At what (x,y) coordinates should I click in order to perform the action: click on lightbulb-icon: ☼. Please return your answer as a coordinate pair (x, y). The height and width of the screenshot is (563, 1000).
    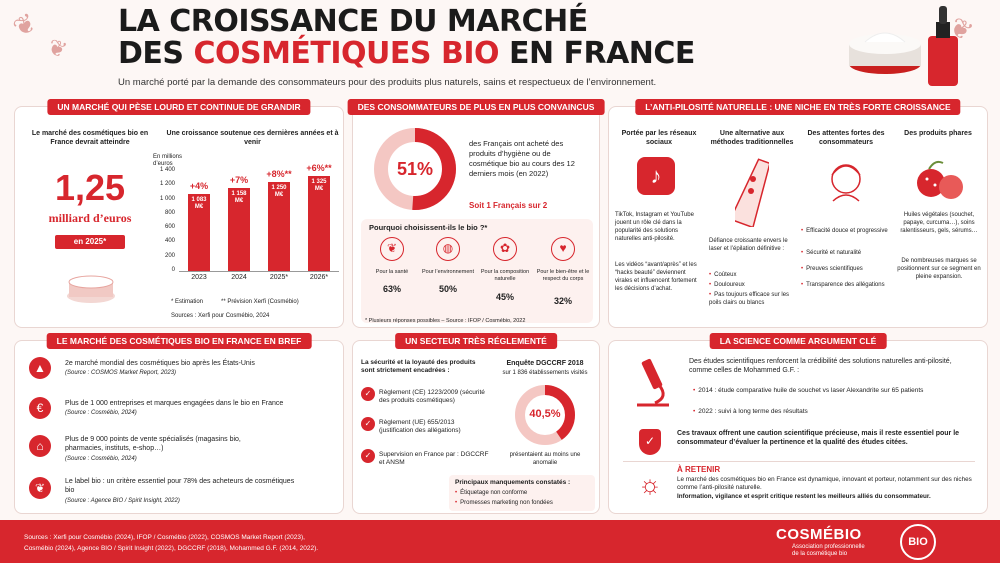
    Looking at the image, I should click on (650, 484).